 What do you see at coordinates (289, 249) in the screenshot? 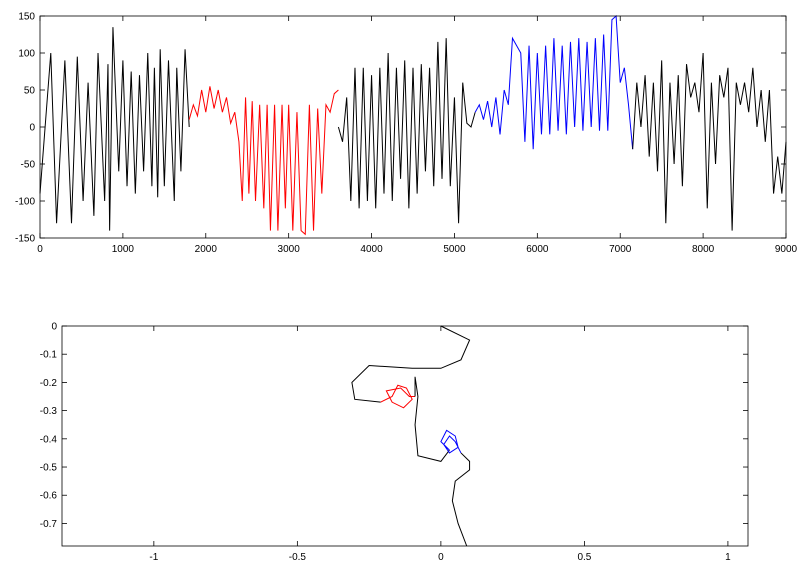
I see `x-tick-label: 3000` at bounding box center [289, 249].